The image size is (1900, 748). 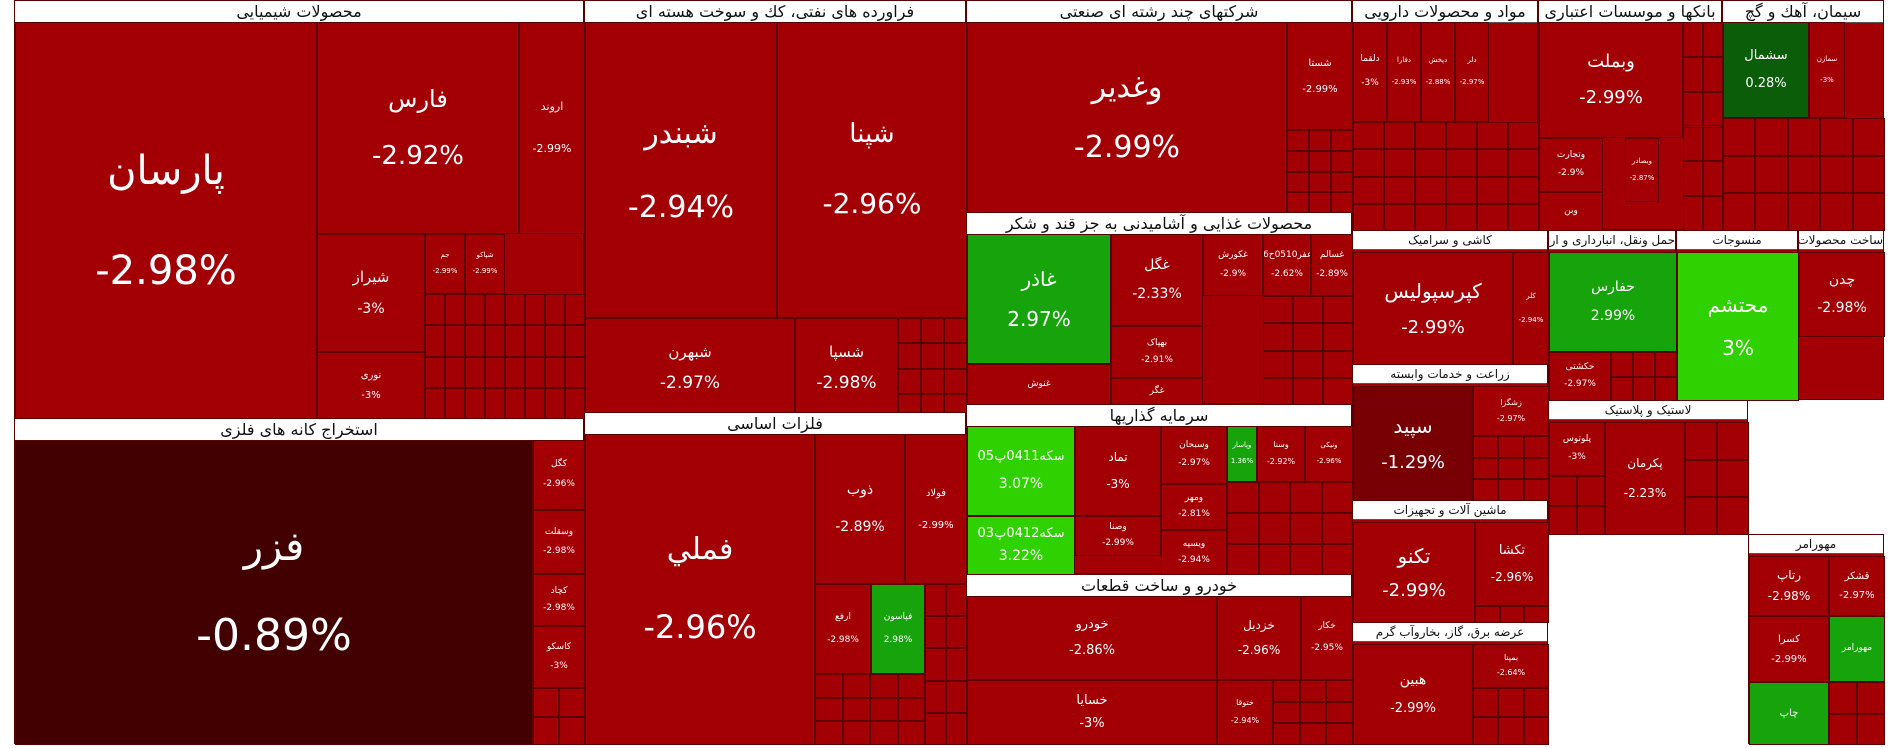 What do you see at coordinates (872, 170) in the screenshot?
I see `stock-tile: شپنا -2.96%` at bounding box center [872, 170].